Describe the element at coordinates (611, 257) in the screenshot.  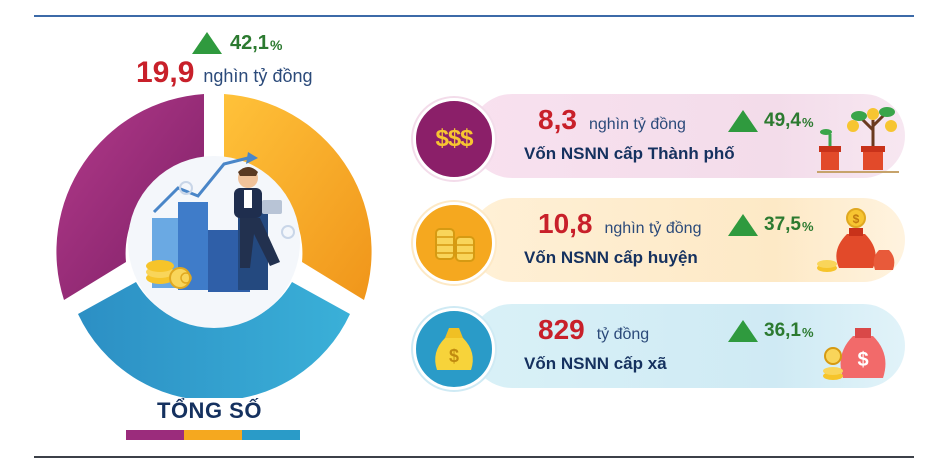
I see `card-district-label: Vốn NSNN cấp huyện` at that location.